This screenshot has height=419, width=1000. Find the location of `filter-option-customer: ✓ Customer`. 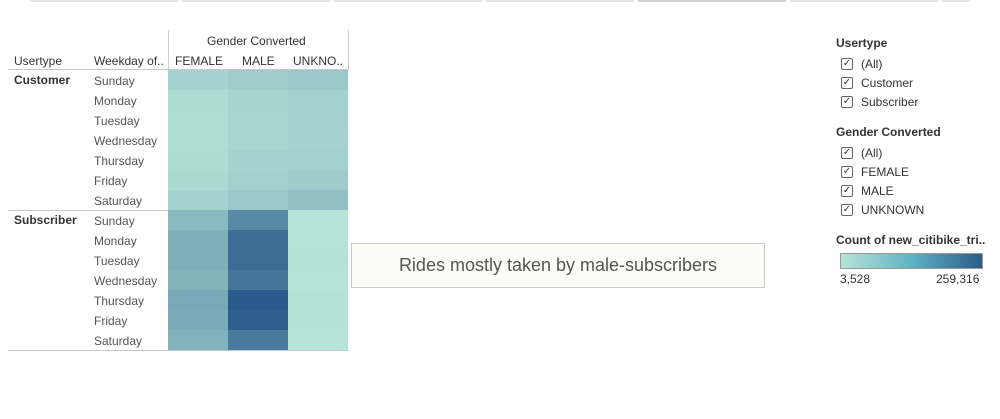

filter-option-customer: ✓ Customer is located at coordinates (877, 83).